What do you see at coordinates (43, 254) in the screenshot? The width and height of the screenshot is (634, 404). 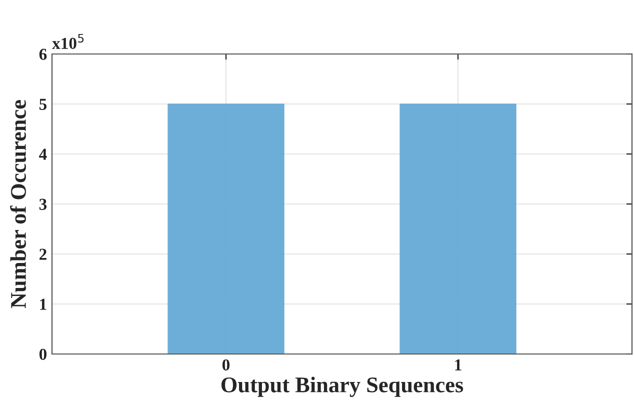 I see `y-tick-label: 2` at bounding box center [43, 254].